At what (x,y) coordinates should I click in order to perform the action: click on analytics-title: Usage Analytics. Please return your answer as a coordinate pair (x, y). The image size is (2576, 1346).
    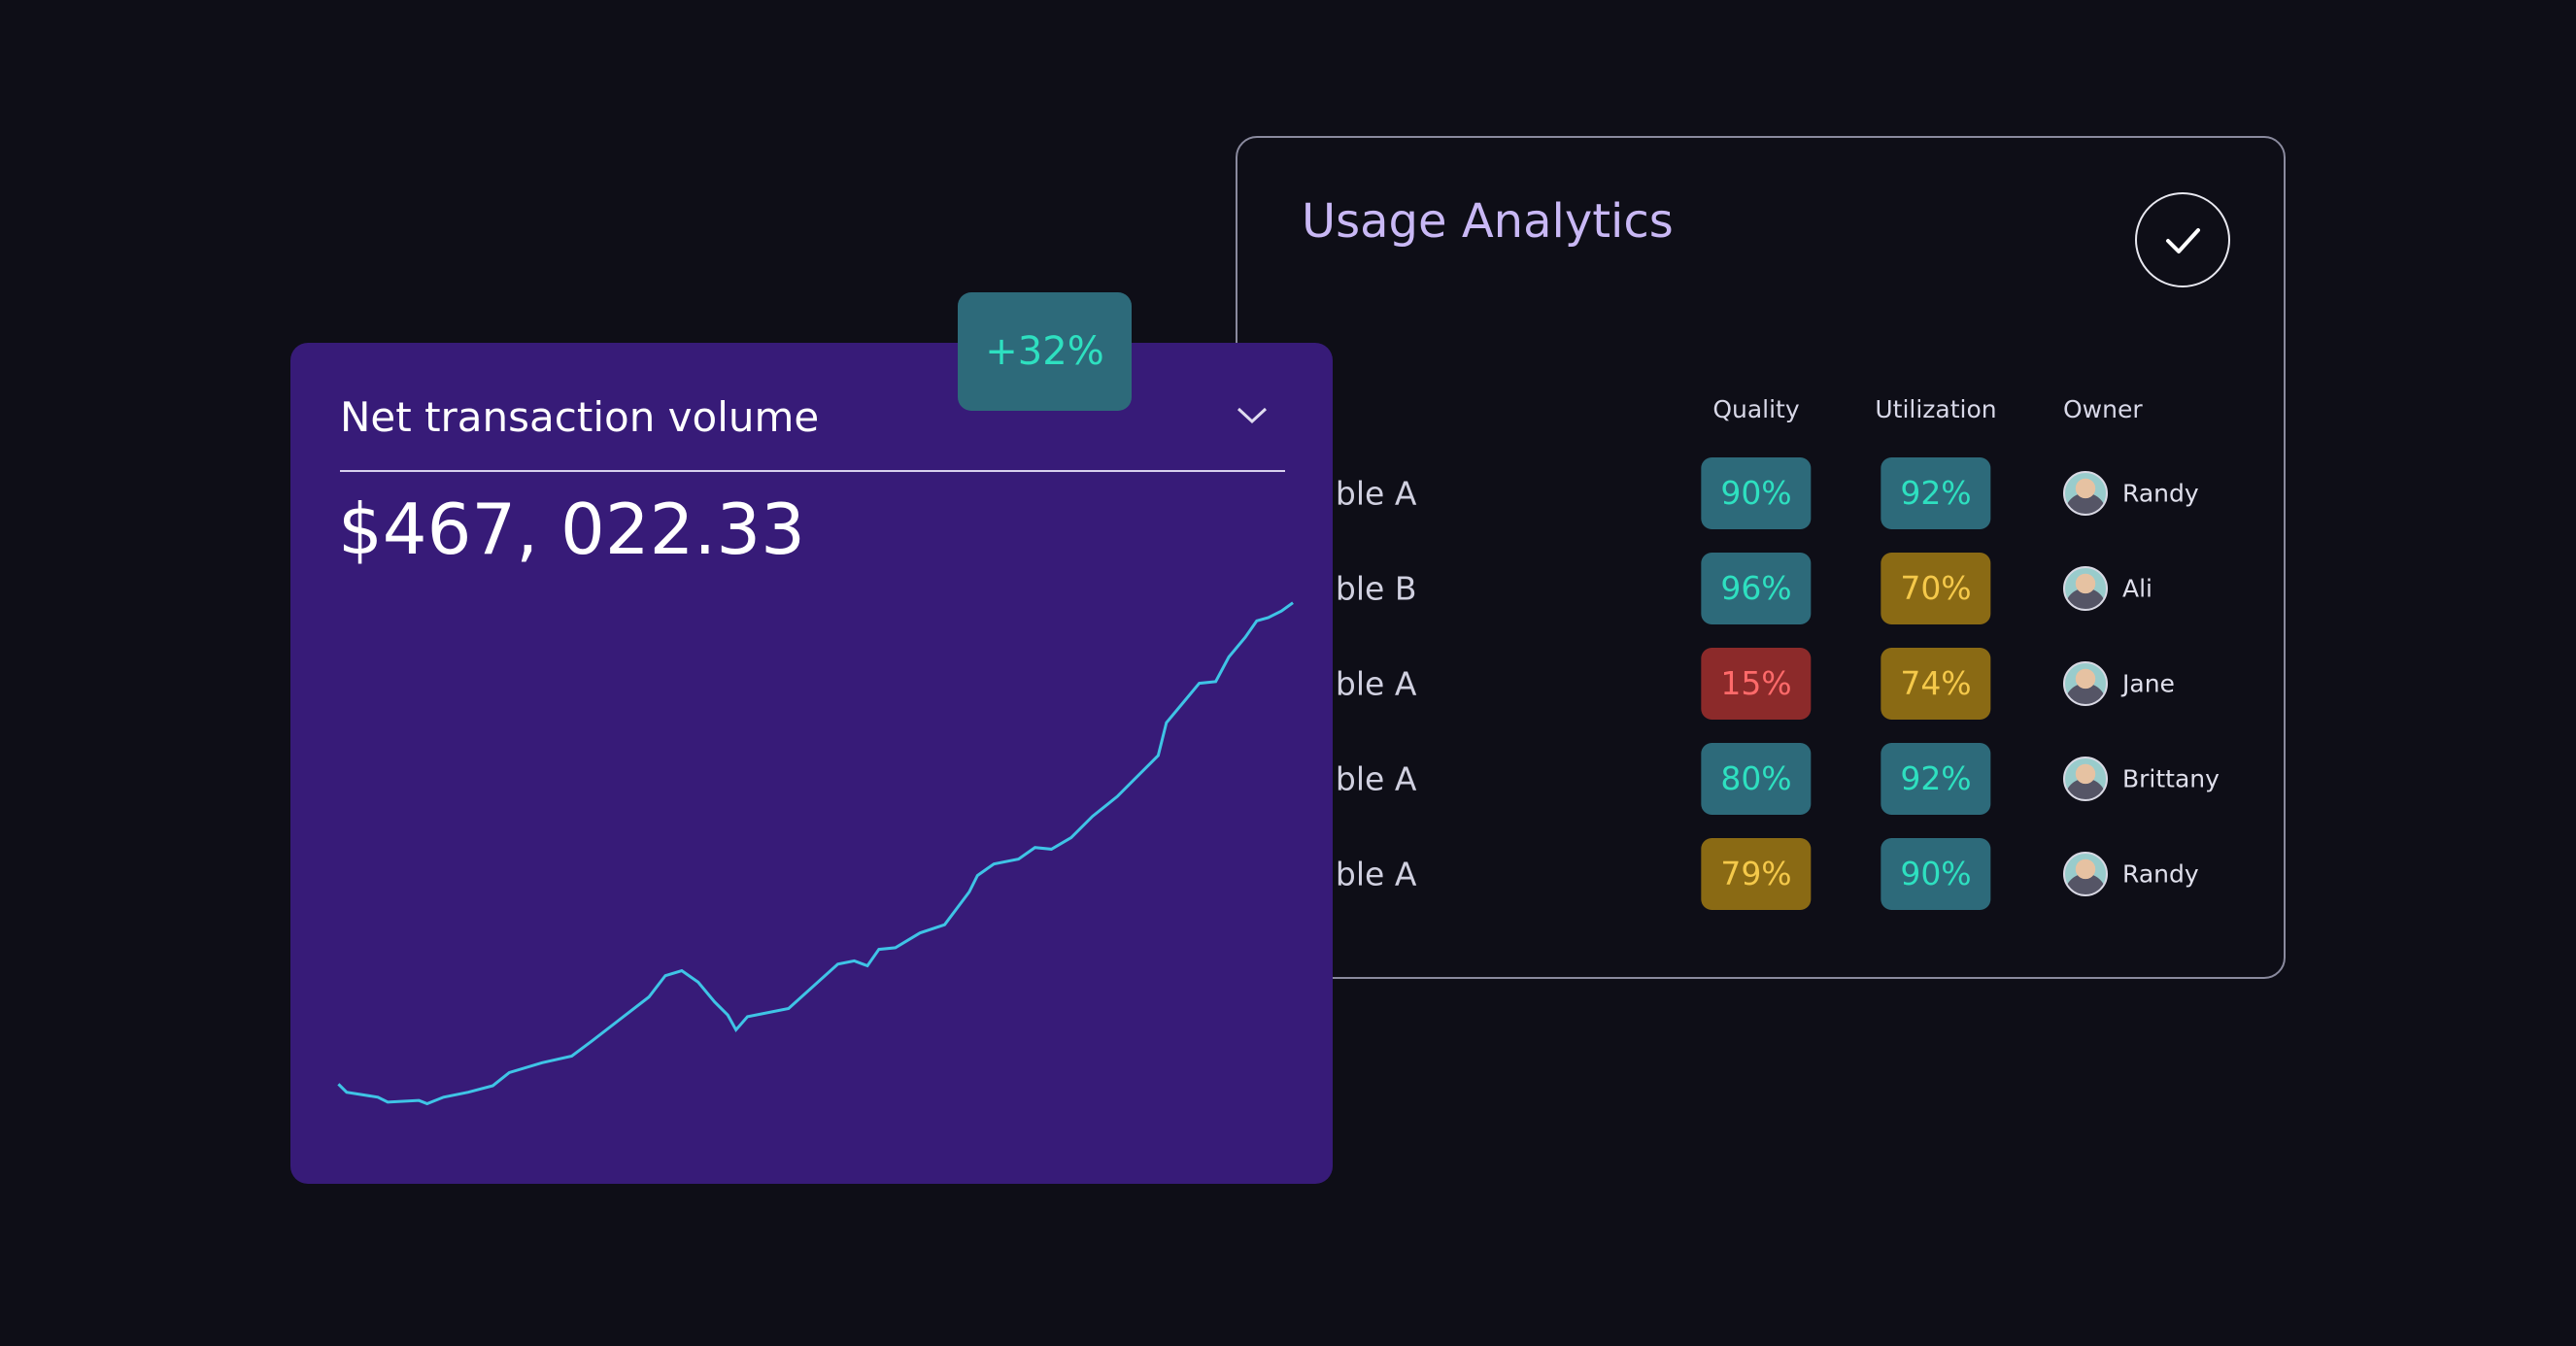
    Looking at the image, I should click on (1488, 221).